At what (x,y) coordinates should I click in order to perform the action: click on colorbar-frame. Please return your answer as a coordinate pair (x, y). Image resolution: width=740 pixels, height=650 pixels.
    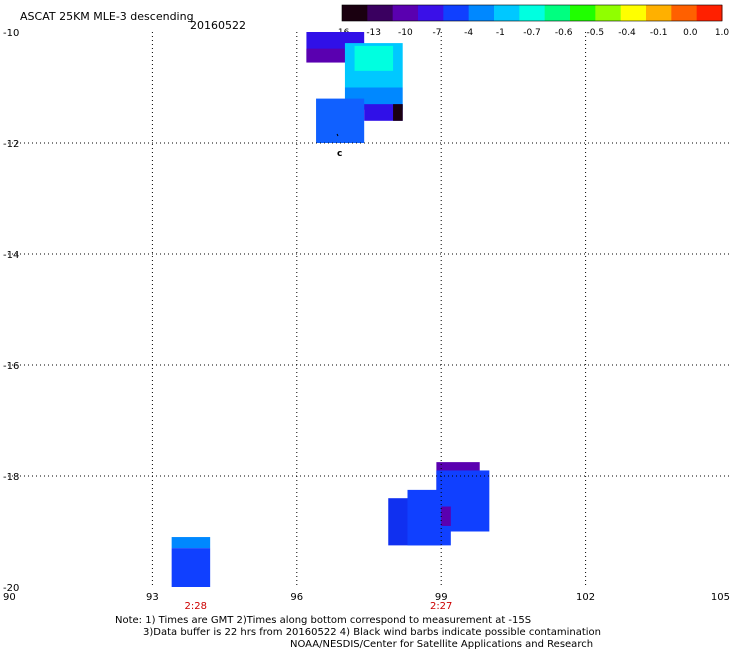
    Looking at the image, I should click on (532, 13).